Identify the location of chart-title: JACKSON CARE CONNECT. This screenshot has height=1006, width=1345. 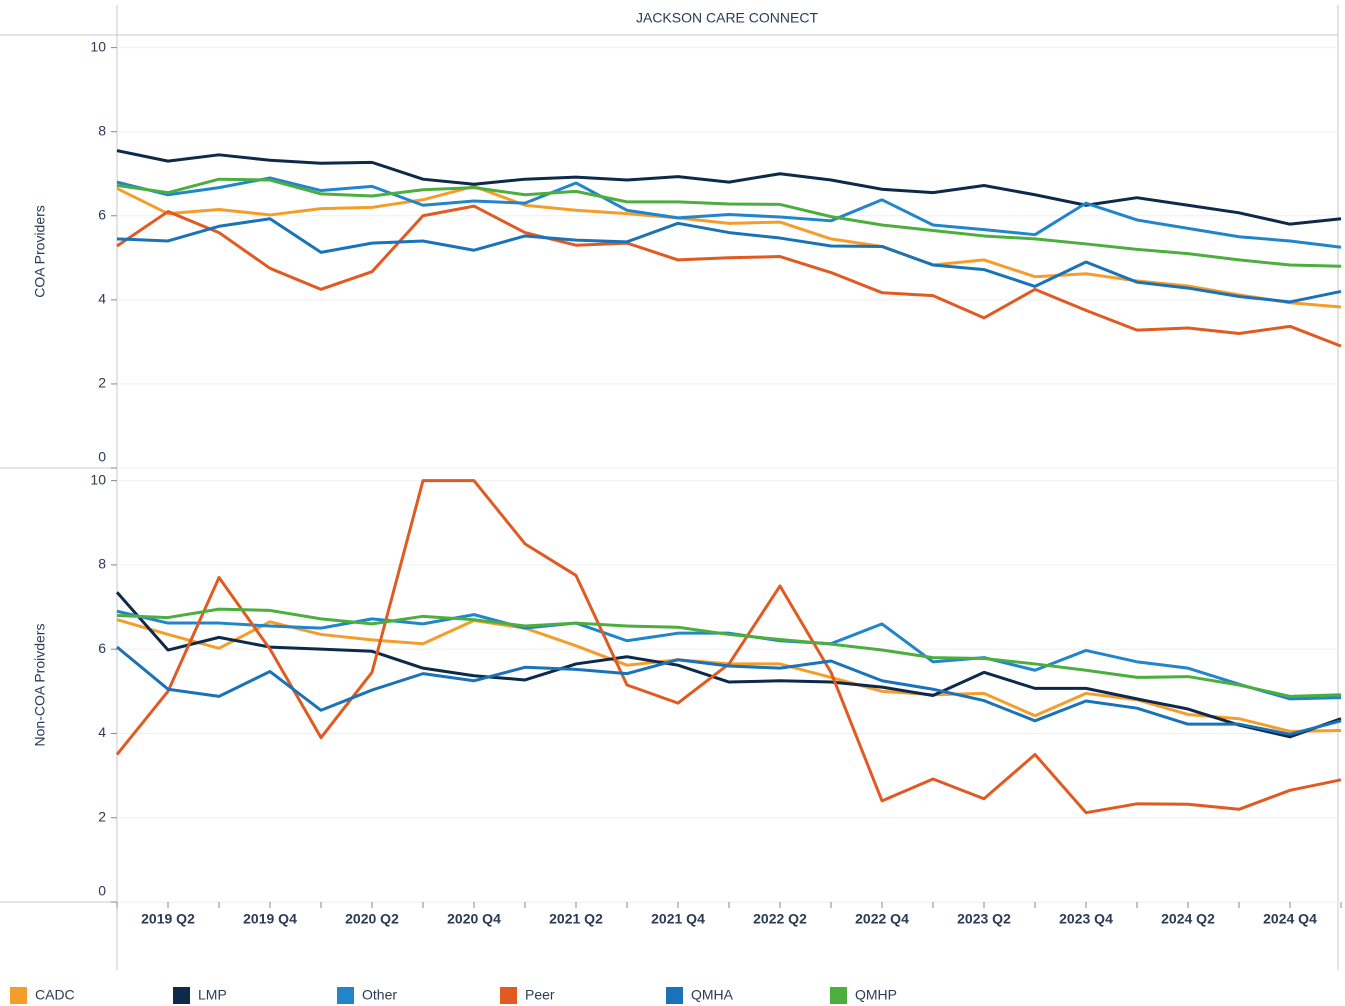
(727, 18).